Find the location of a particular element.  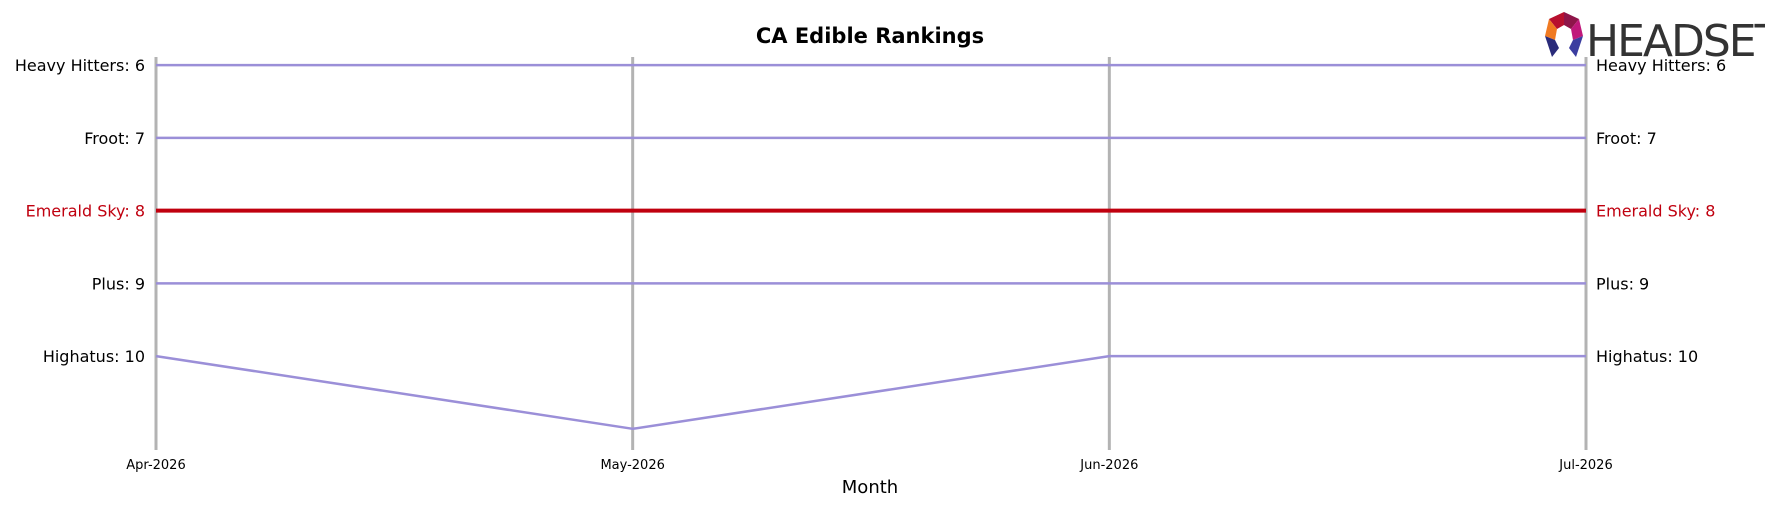

x-tick-label: May-2026 is located at coordinates (632, 465).